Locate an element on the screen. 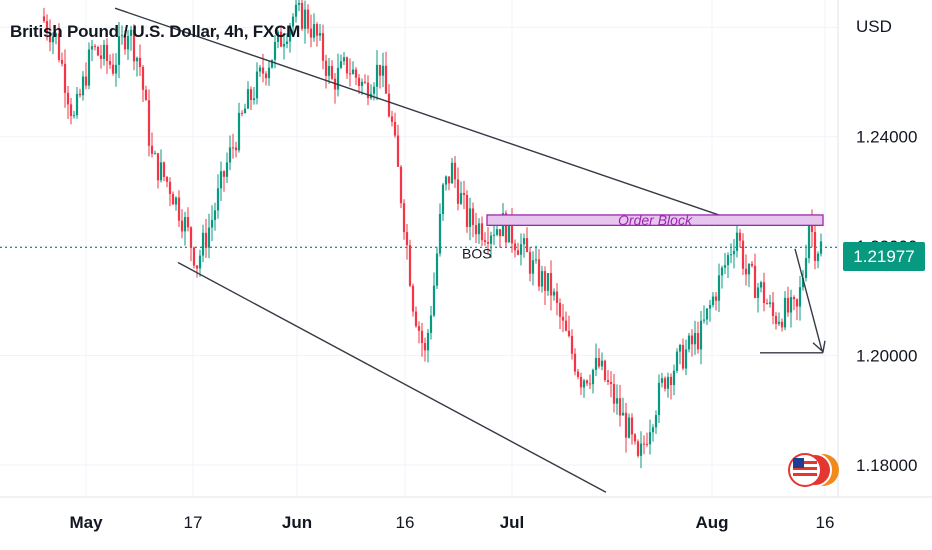 The image size is (932, 550). time-tick-label: 17 is located at coordinates (193, 522).